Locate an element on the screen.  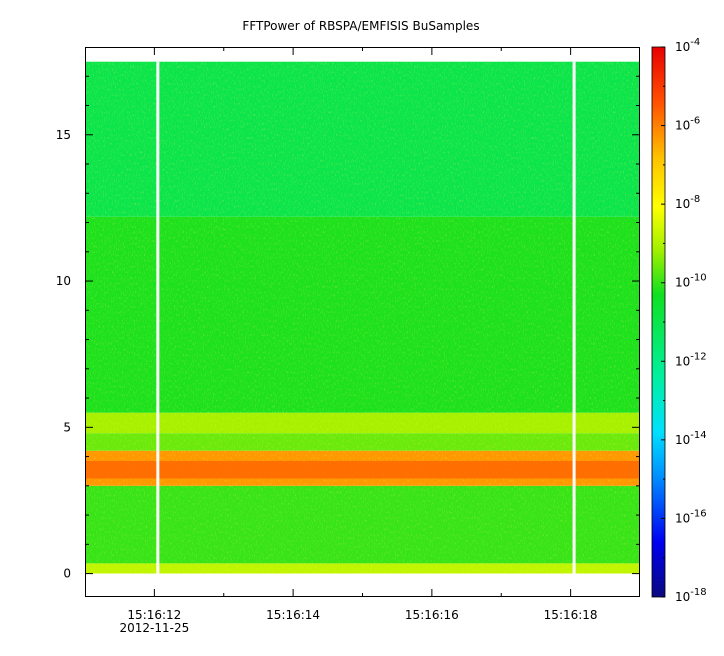
colorbar-tick-label: 10⁻¹⁴ is located at coordinates (691, 438).